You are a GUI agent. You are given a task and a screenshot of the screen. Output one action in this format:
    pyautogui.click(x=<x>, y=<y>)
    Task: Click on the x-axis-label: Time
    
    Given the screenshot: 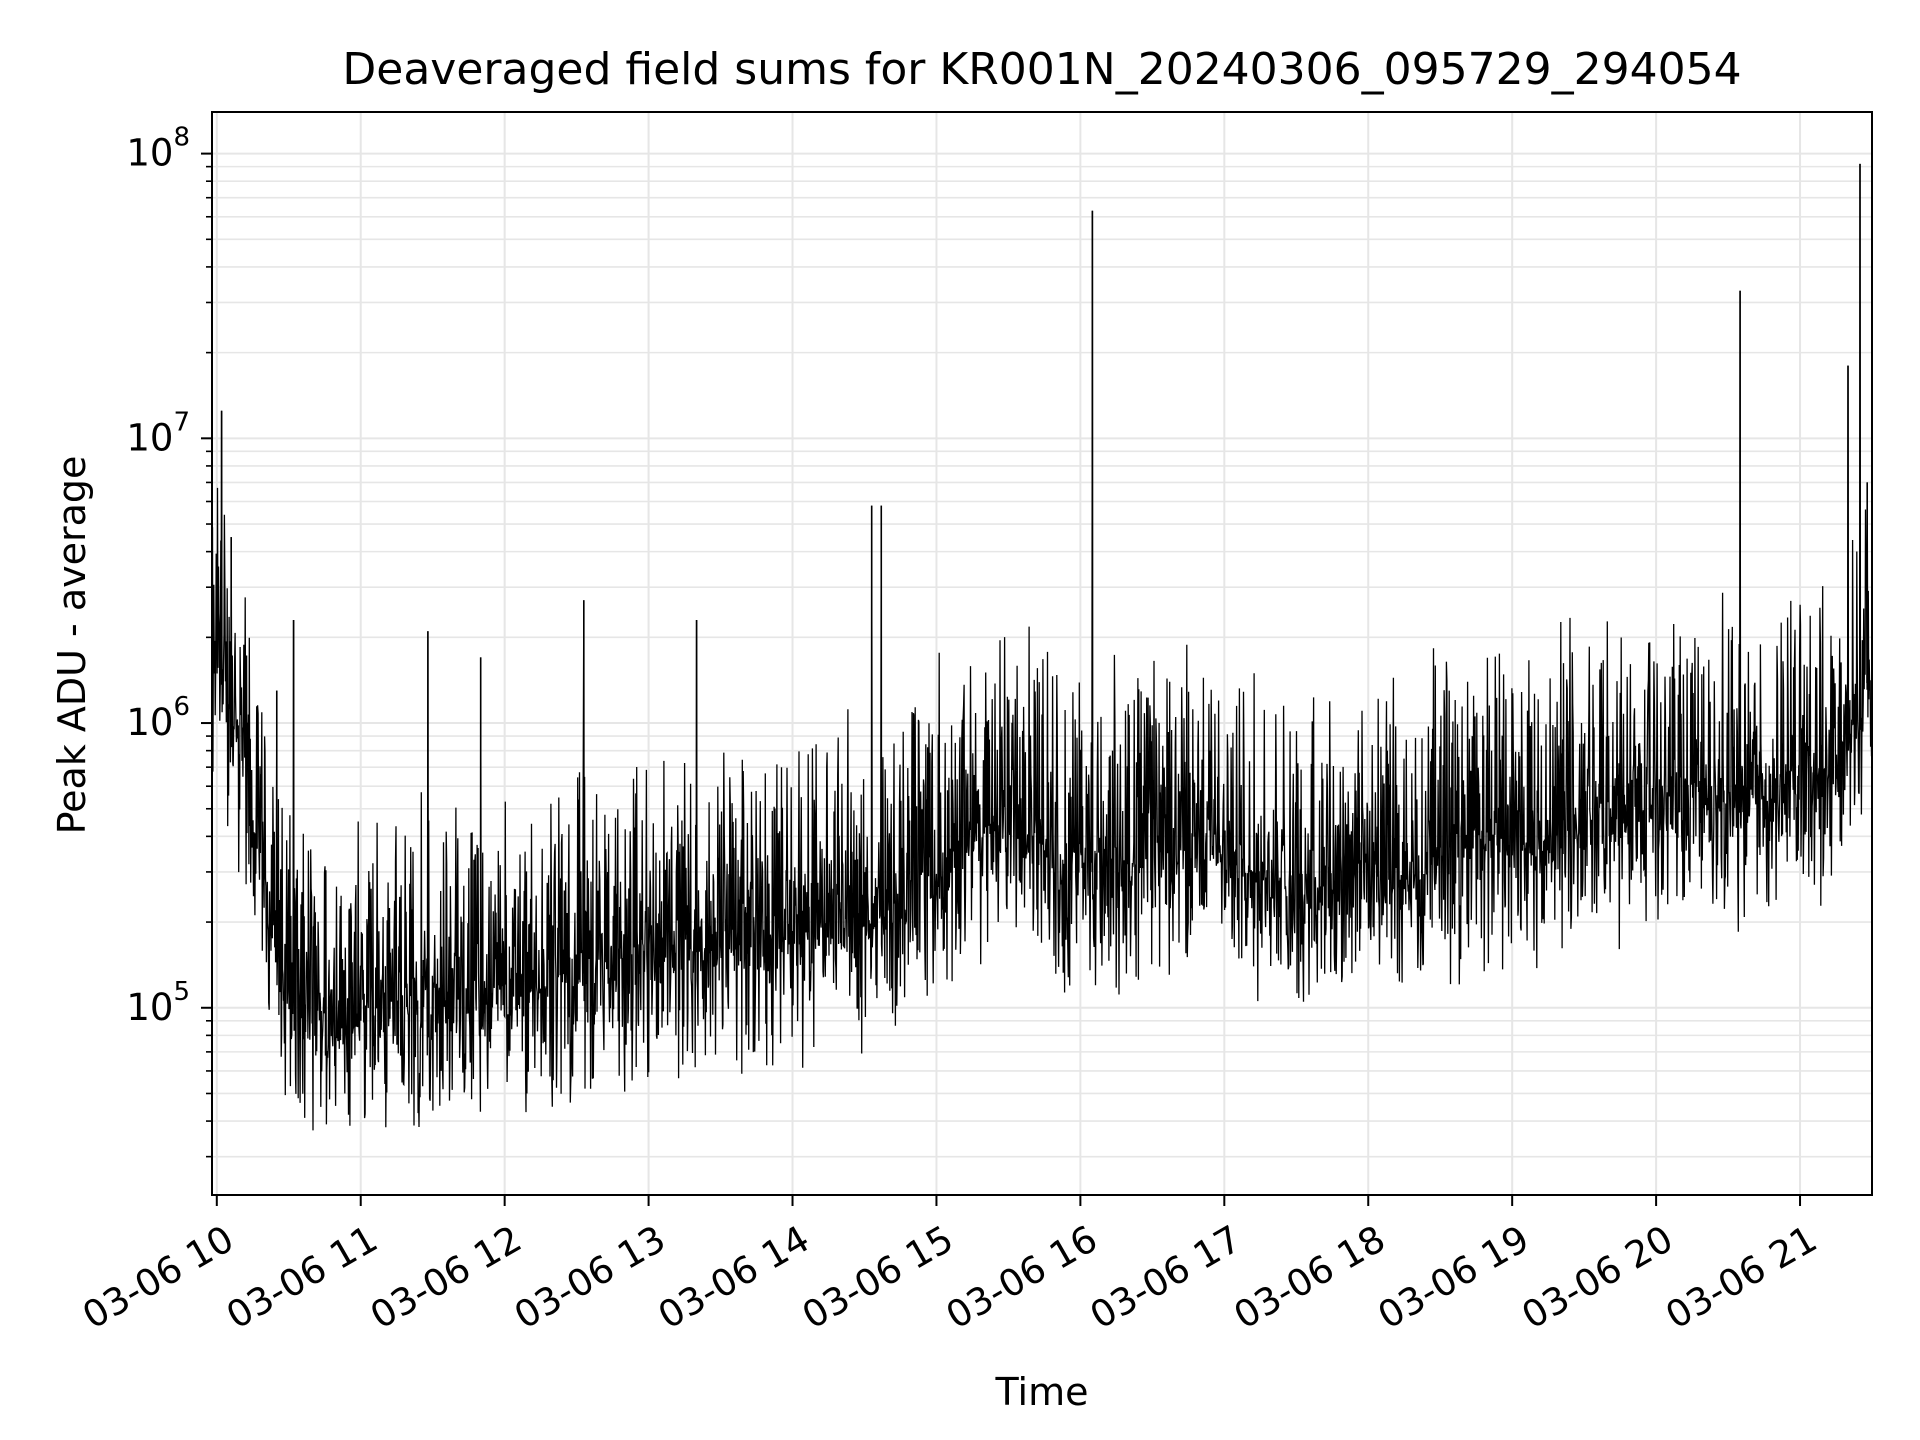 What is the action you would take?
    pyautogui.click(x=1042, y=1392)
    